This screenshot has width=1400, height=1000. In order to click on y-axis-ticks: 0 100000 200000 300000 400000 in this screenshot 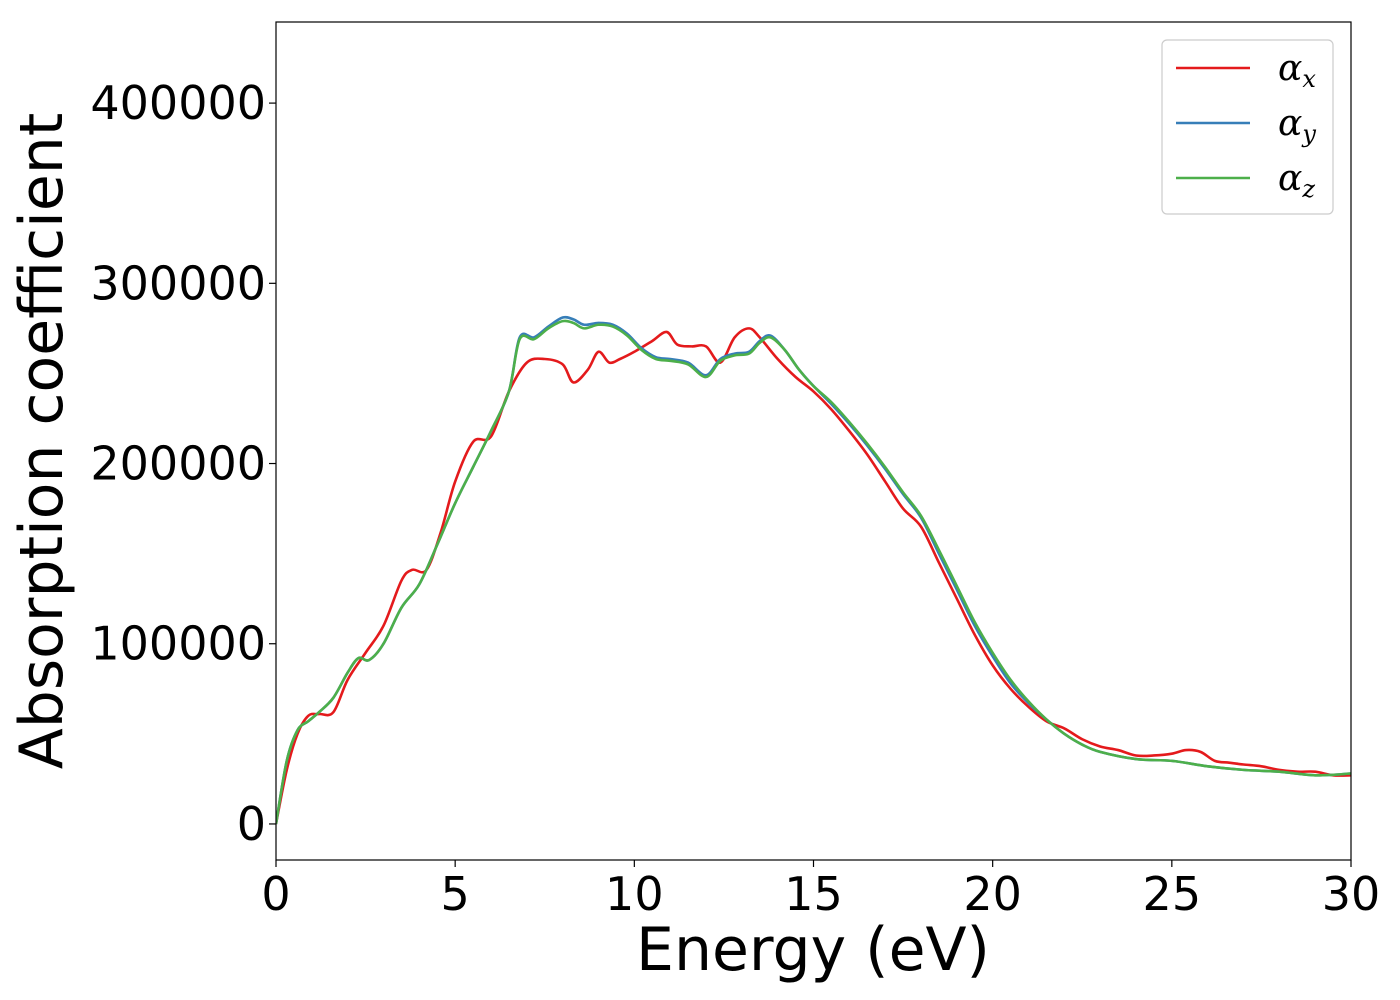, I will do `click(183, 463)`.